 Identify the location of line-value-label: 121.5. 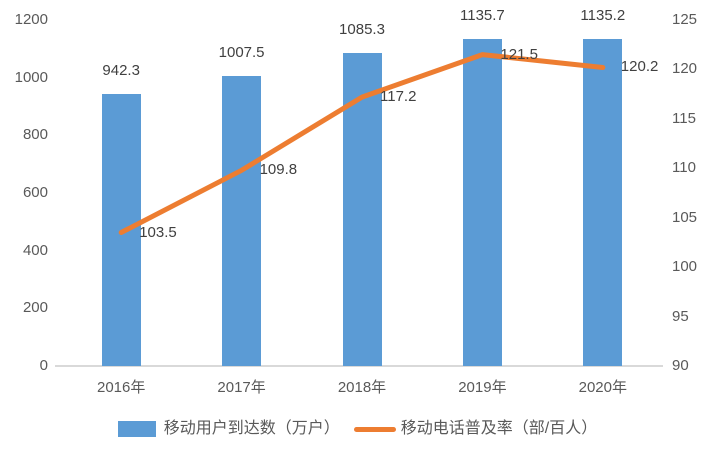
(519, 54).